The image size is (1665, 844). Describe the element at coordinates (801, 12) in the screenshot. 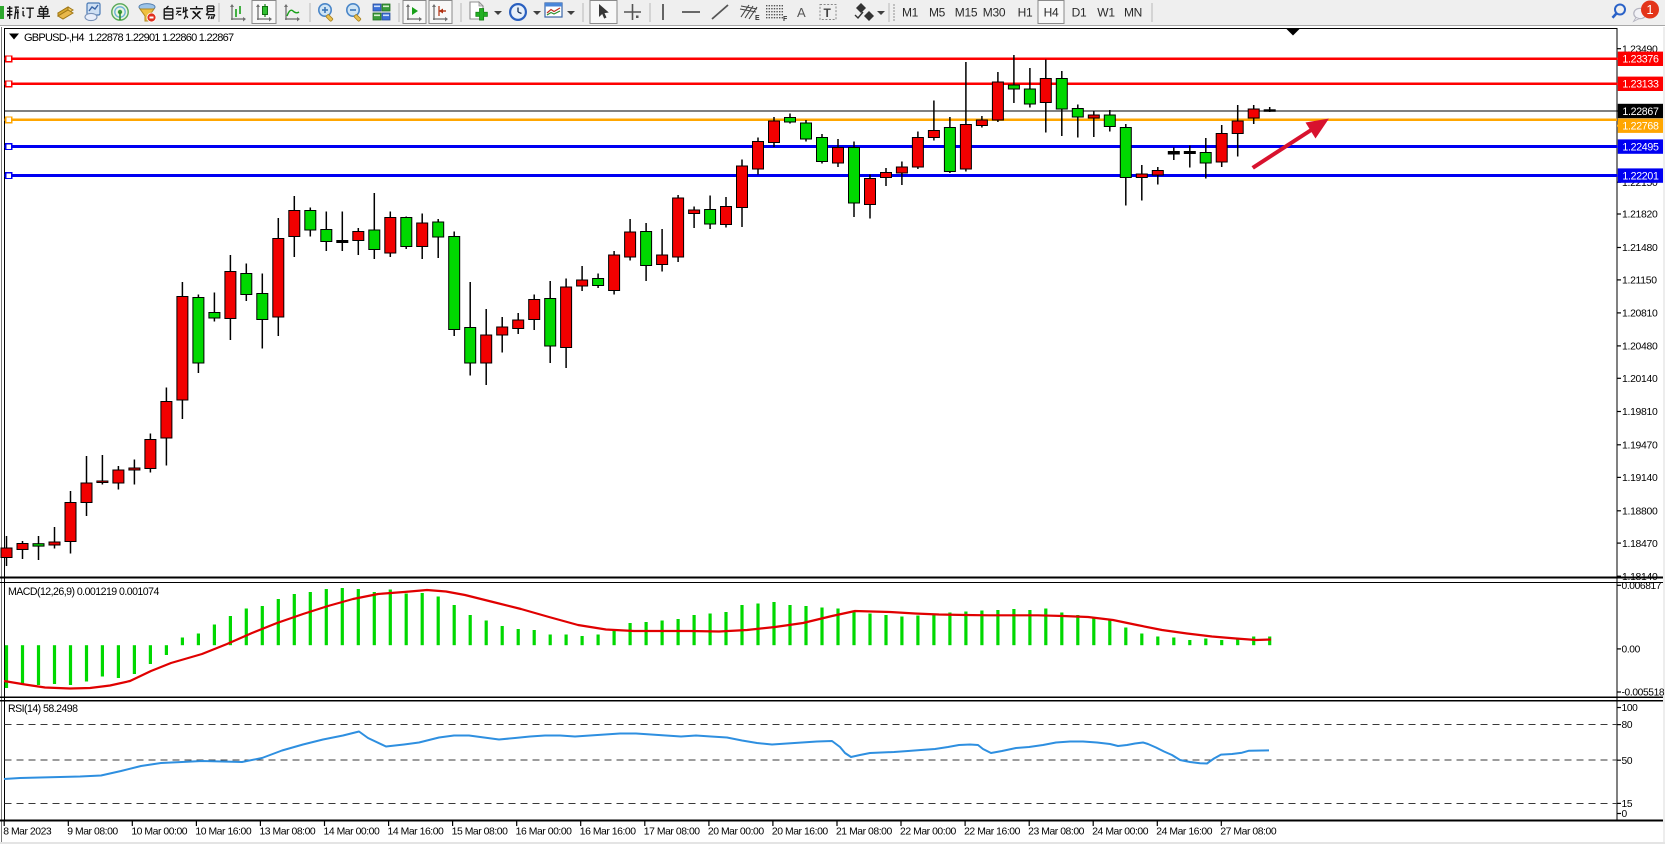

I see `svg-text: A` at that location.